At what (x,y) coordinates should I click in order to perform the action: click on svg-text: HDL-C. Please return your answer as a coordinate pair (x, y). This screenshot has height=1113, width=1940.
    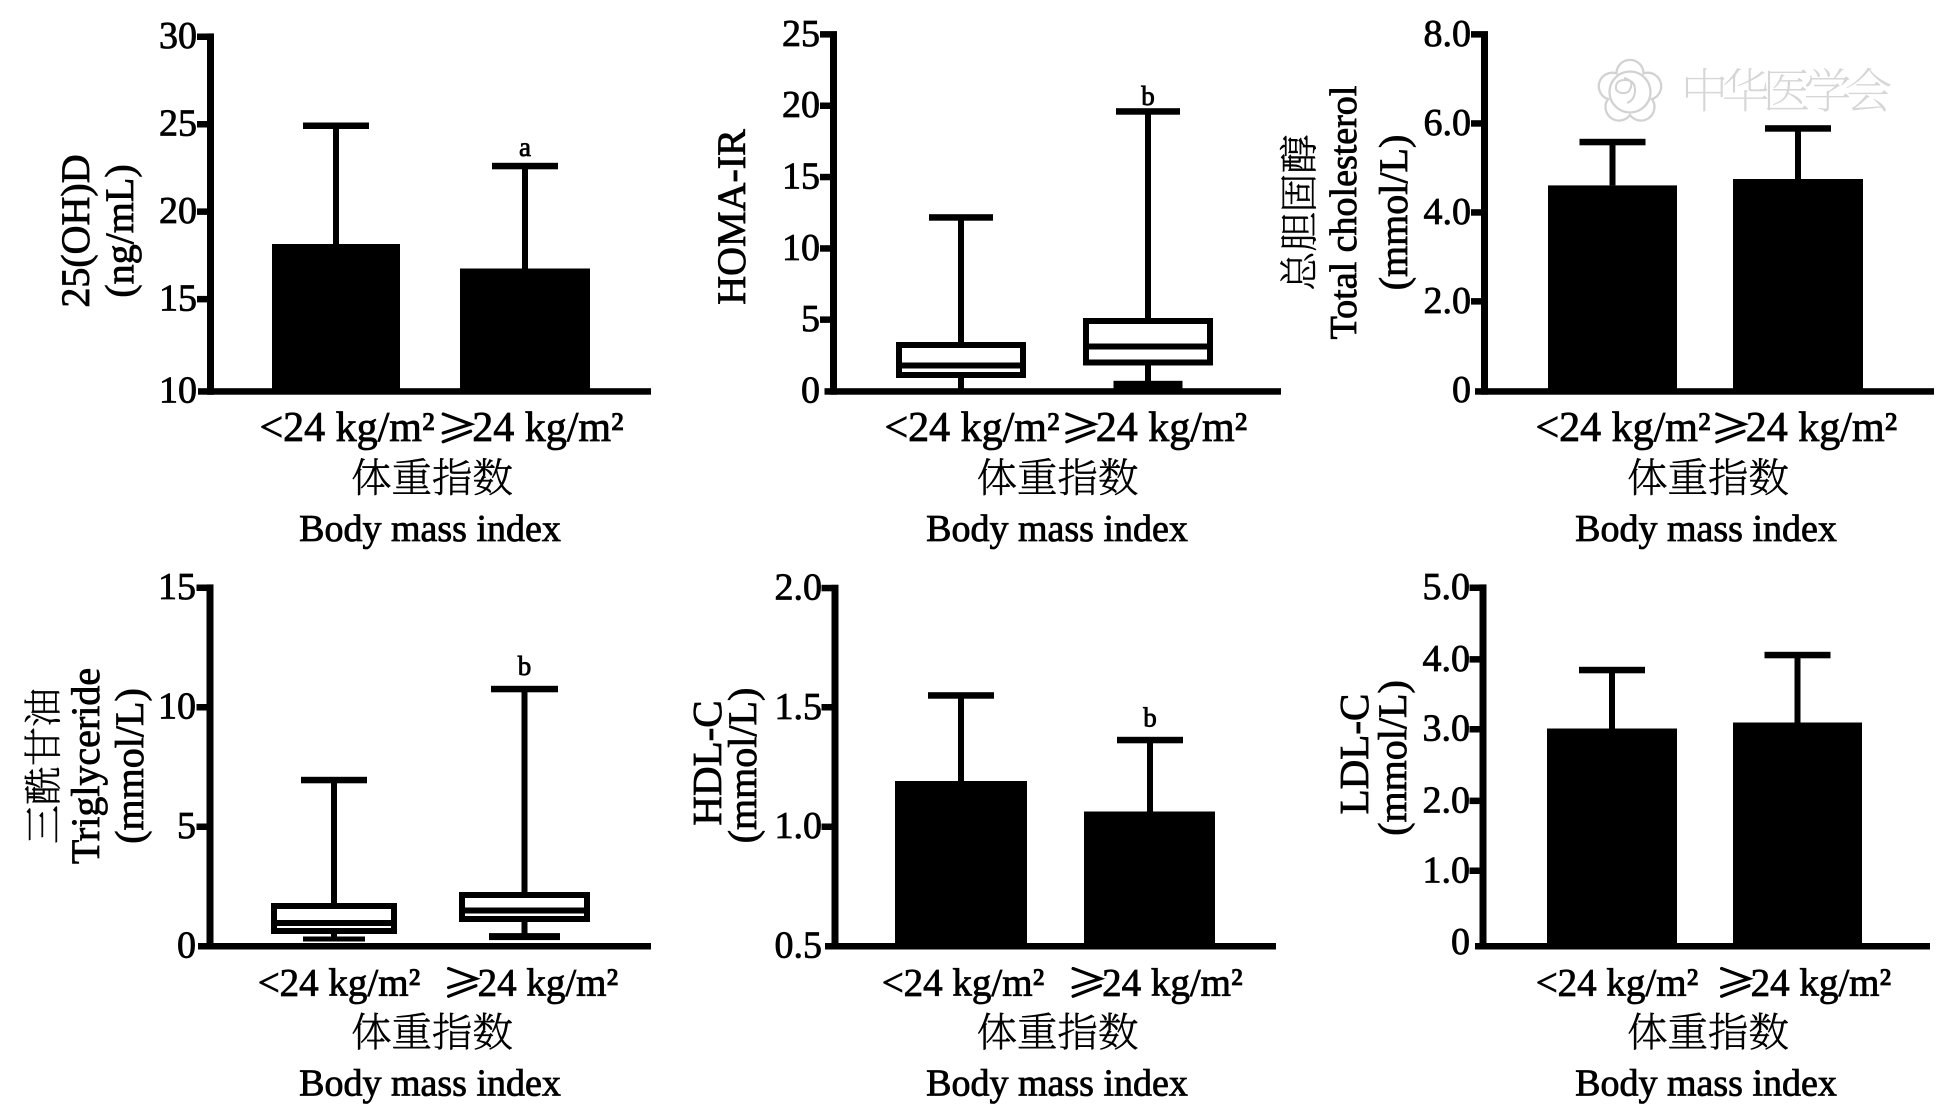
    Looking at the image, I should click on (707, 762).